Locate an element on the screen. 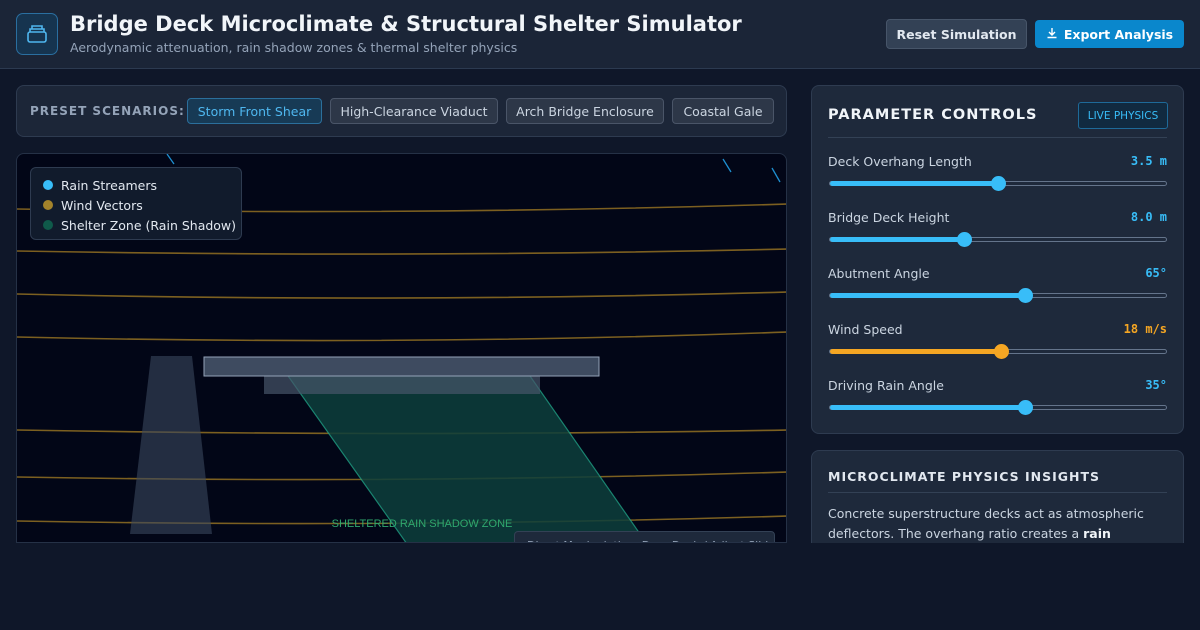  preset-label: Coastal Gale is located at coordinates (723, 111).